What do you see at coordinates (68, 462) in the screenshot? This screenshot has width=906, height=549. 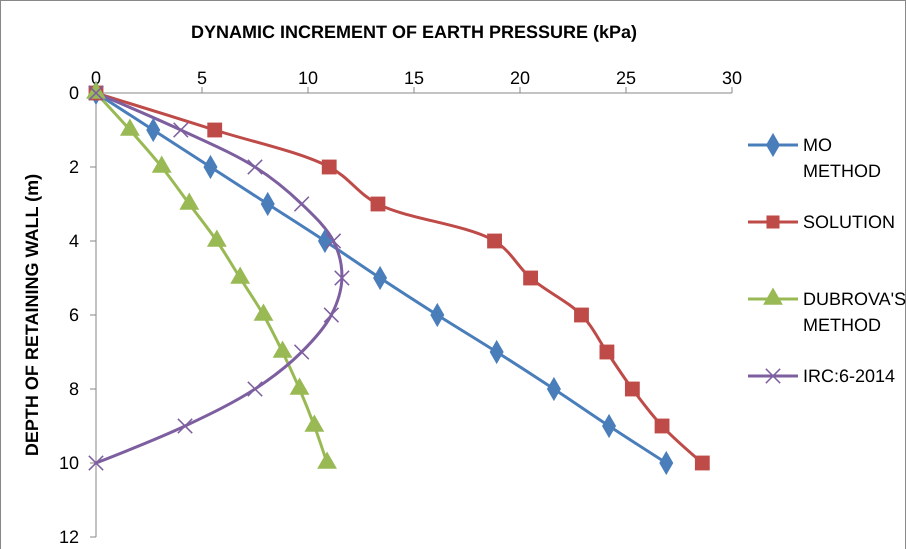 I see `y-tick-label: 10` at bounding box center [68, 462].